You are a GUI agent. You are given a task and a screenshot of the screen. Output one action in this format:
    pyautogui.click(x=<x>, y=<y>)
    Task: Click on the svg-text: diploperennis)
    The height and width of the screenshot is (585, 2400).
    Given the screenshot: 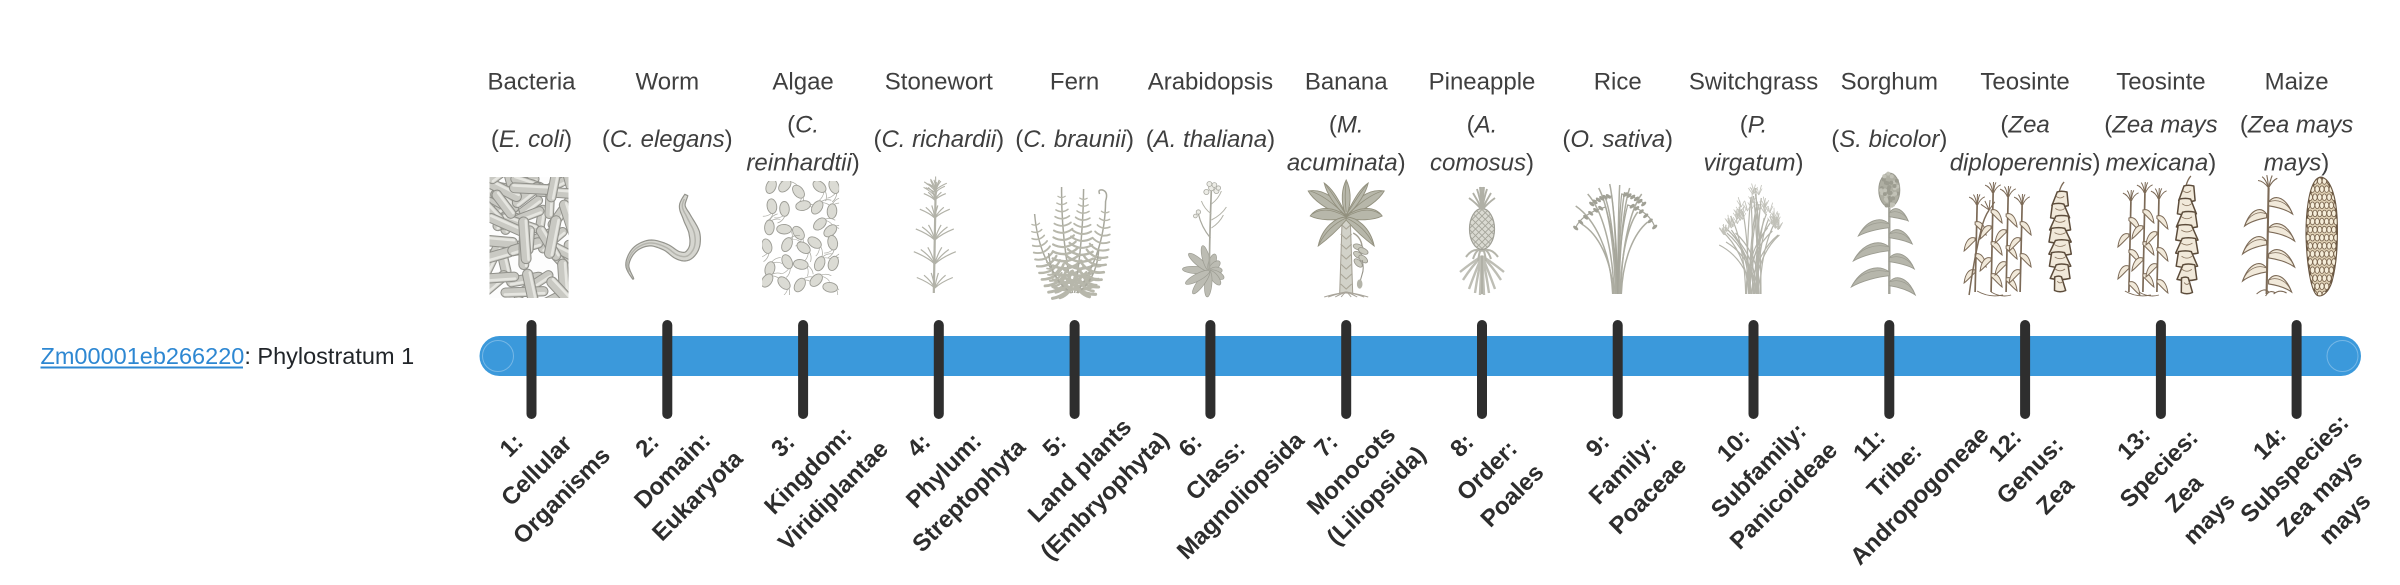 What is the action you would take?
    pyautogui.click(x=2025, y=163)
    